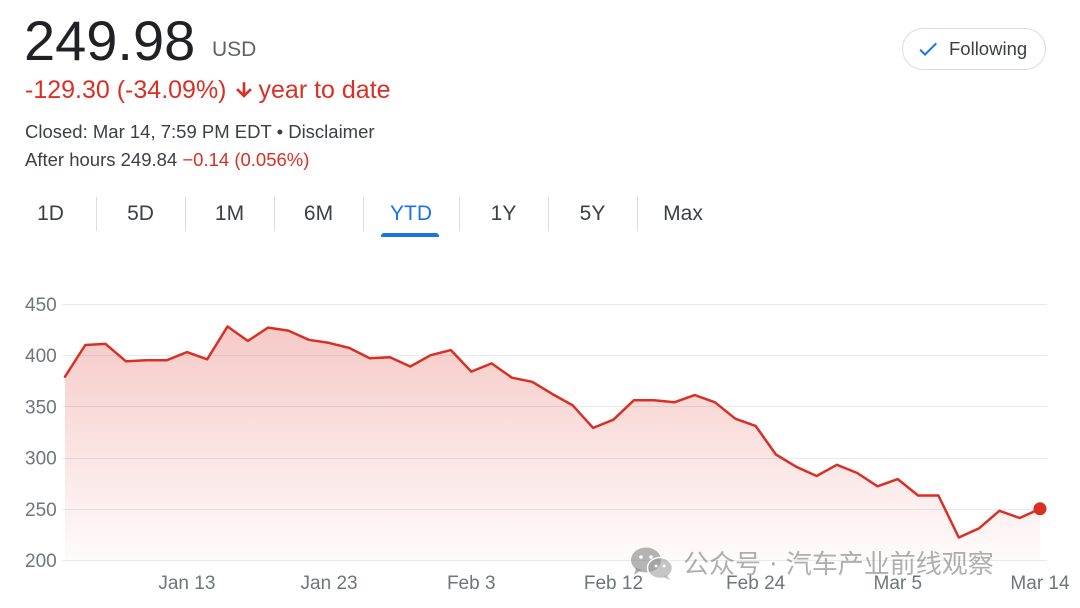 Image resolution: width=1080 pixels, height=608 pixels. Describe the element at coordinates (149, 159) in the screenshot. I see `after-hours-price: 249.84` at that location.